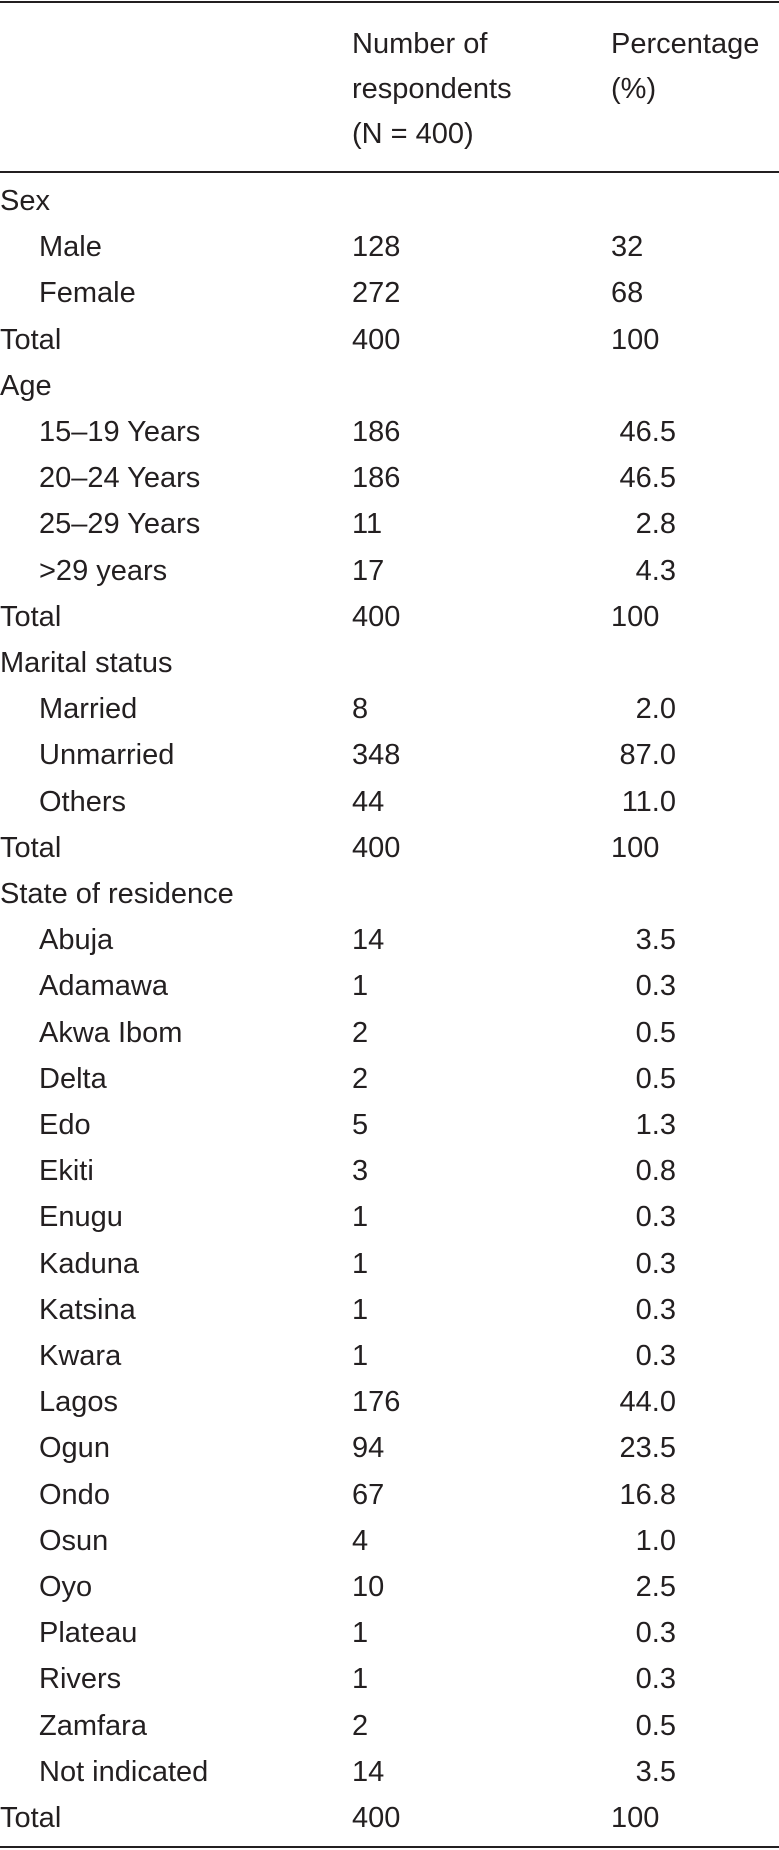  I want to click on count: 44, so click(368, 801).